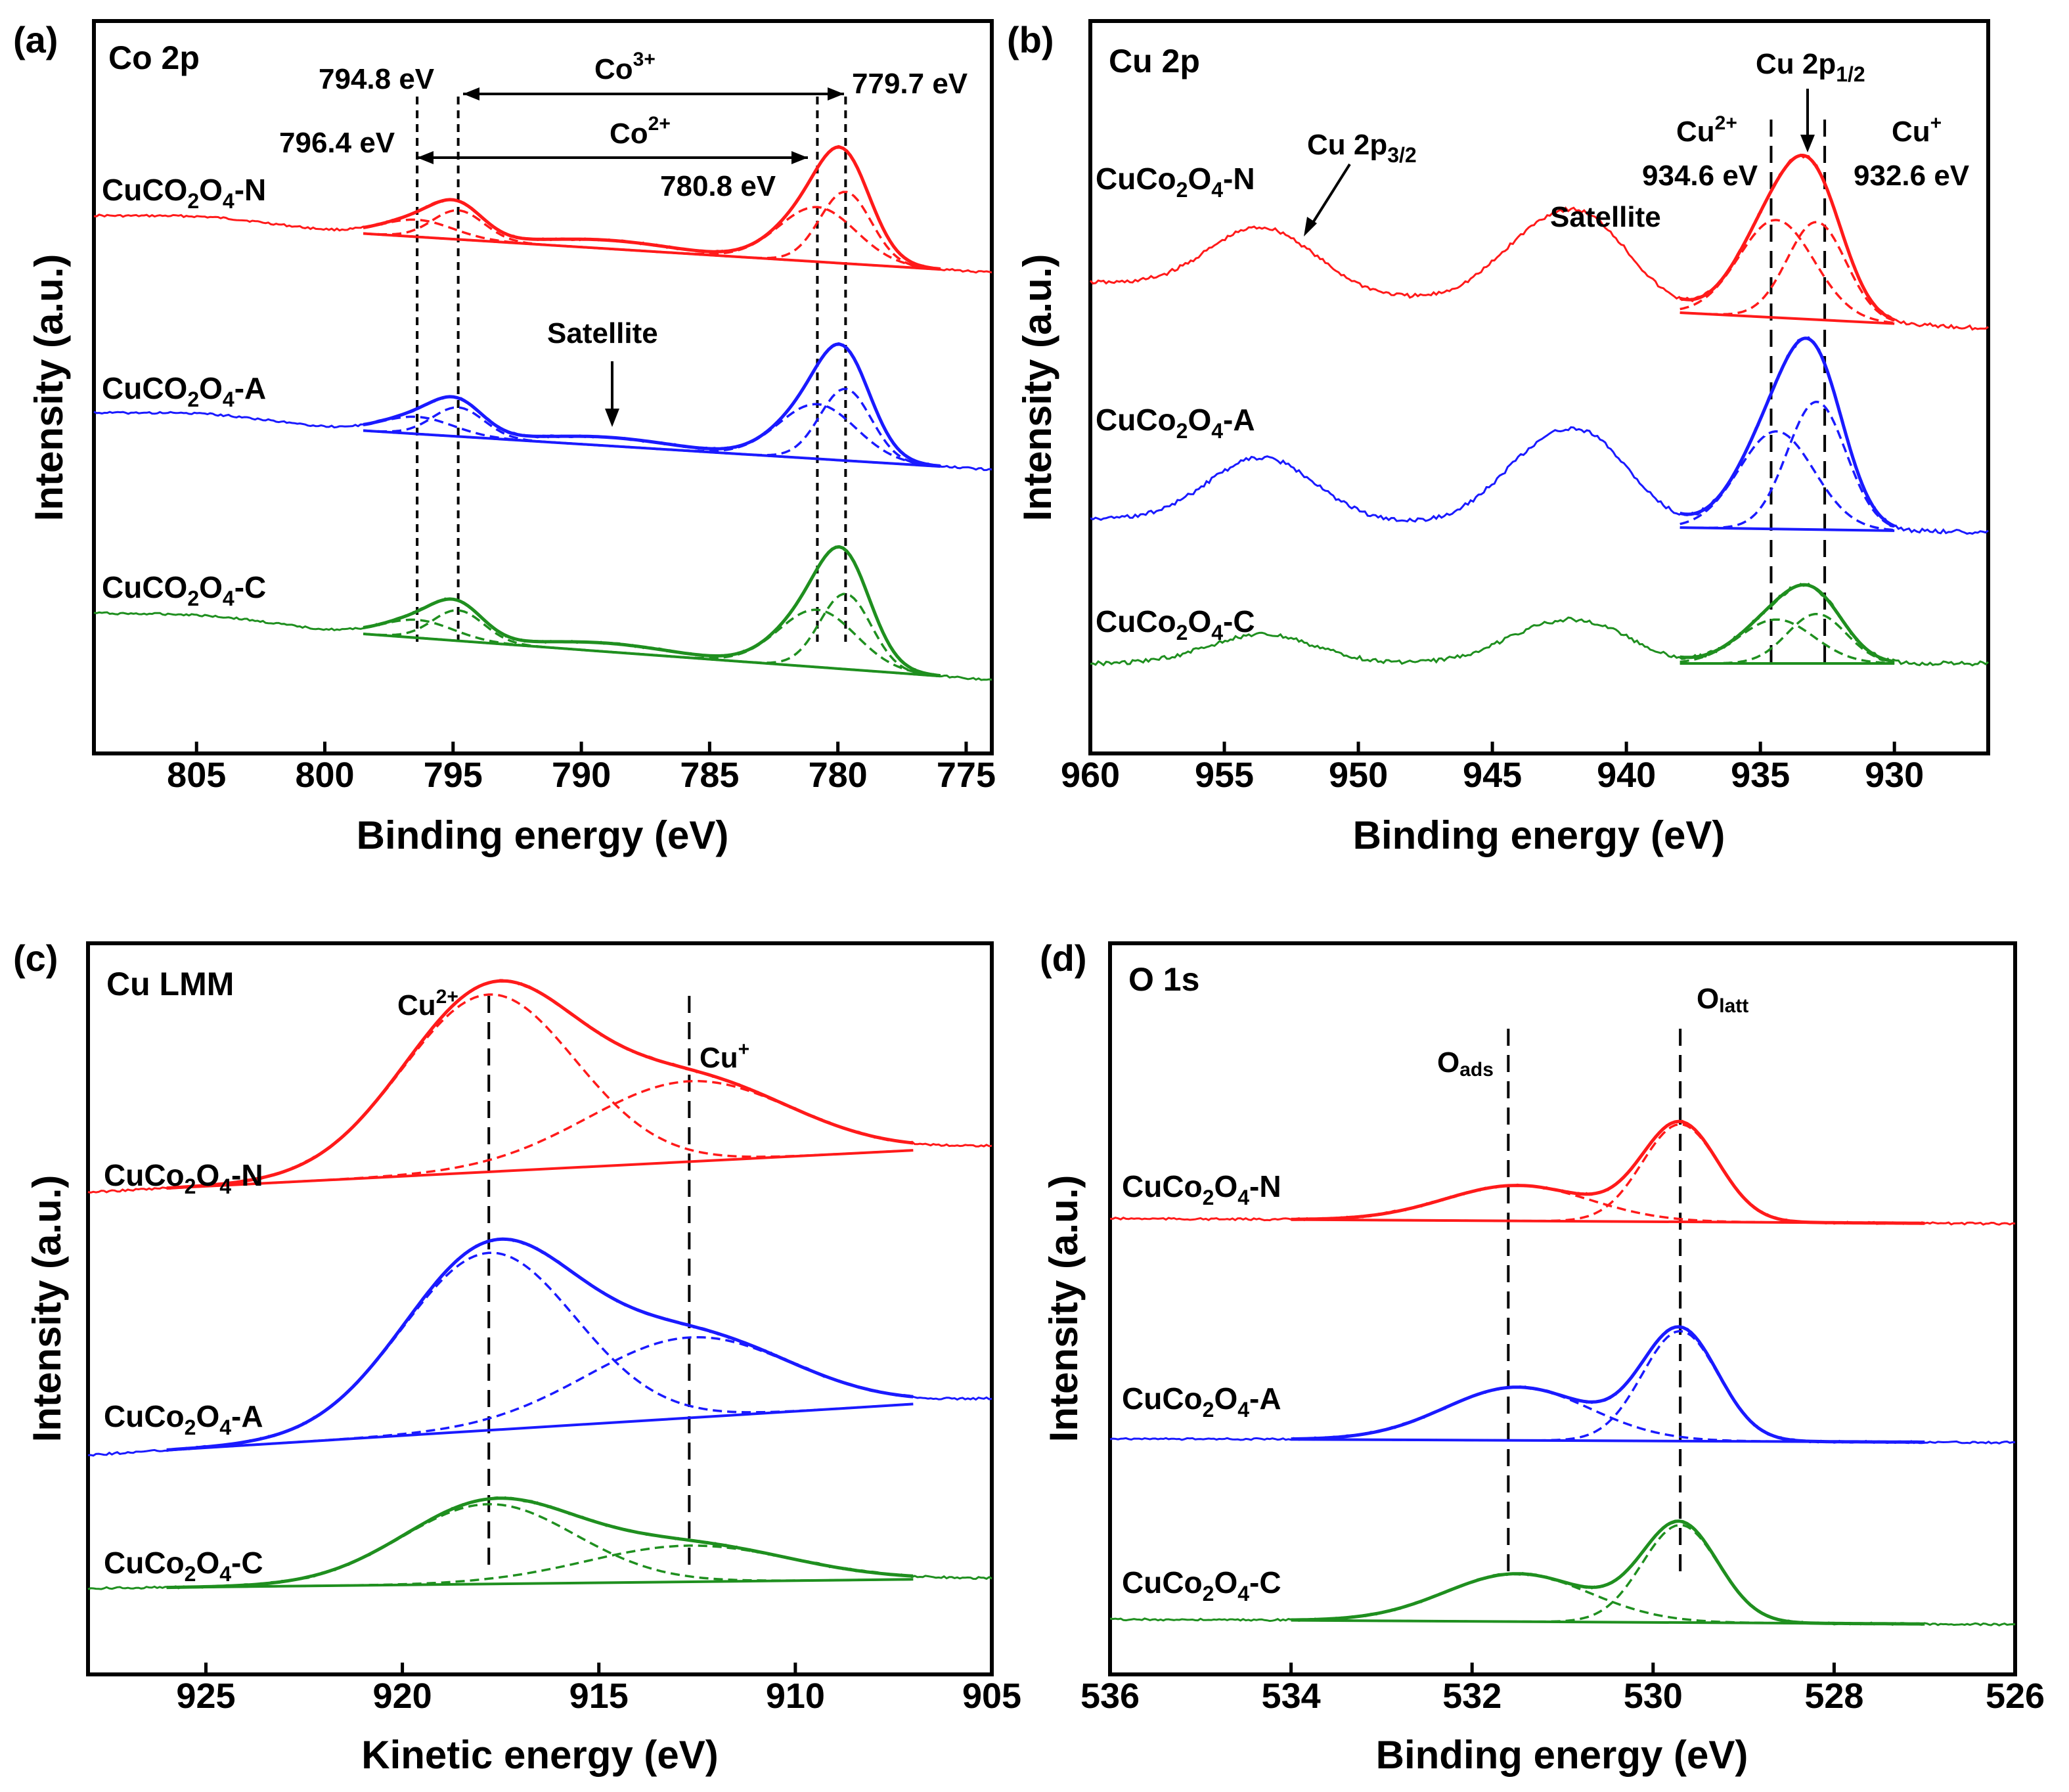  Describe the element at coordinates (1037, 388) in the screenshot. I see `panel-b-ylabel: Intensity (a.u.)` at that location.